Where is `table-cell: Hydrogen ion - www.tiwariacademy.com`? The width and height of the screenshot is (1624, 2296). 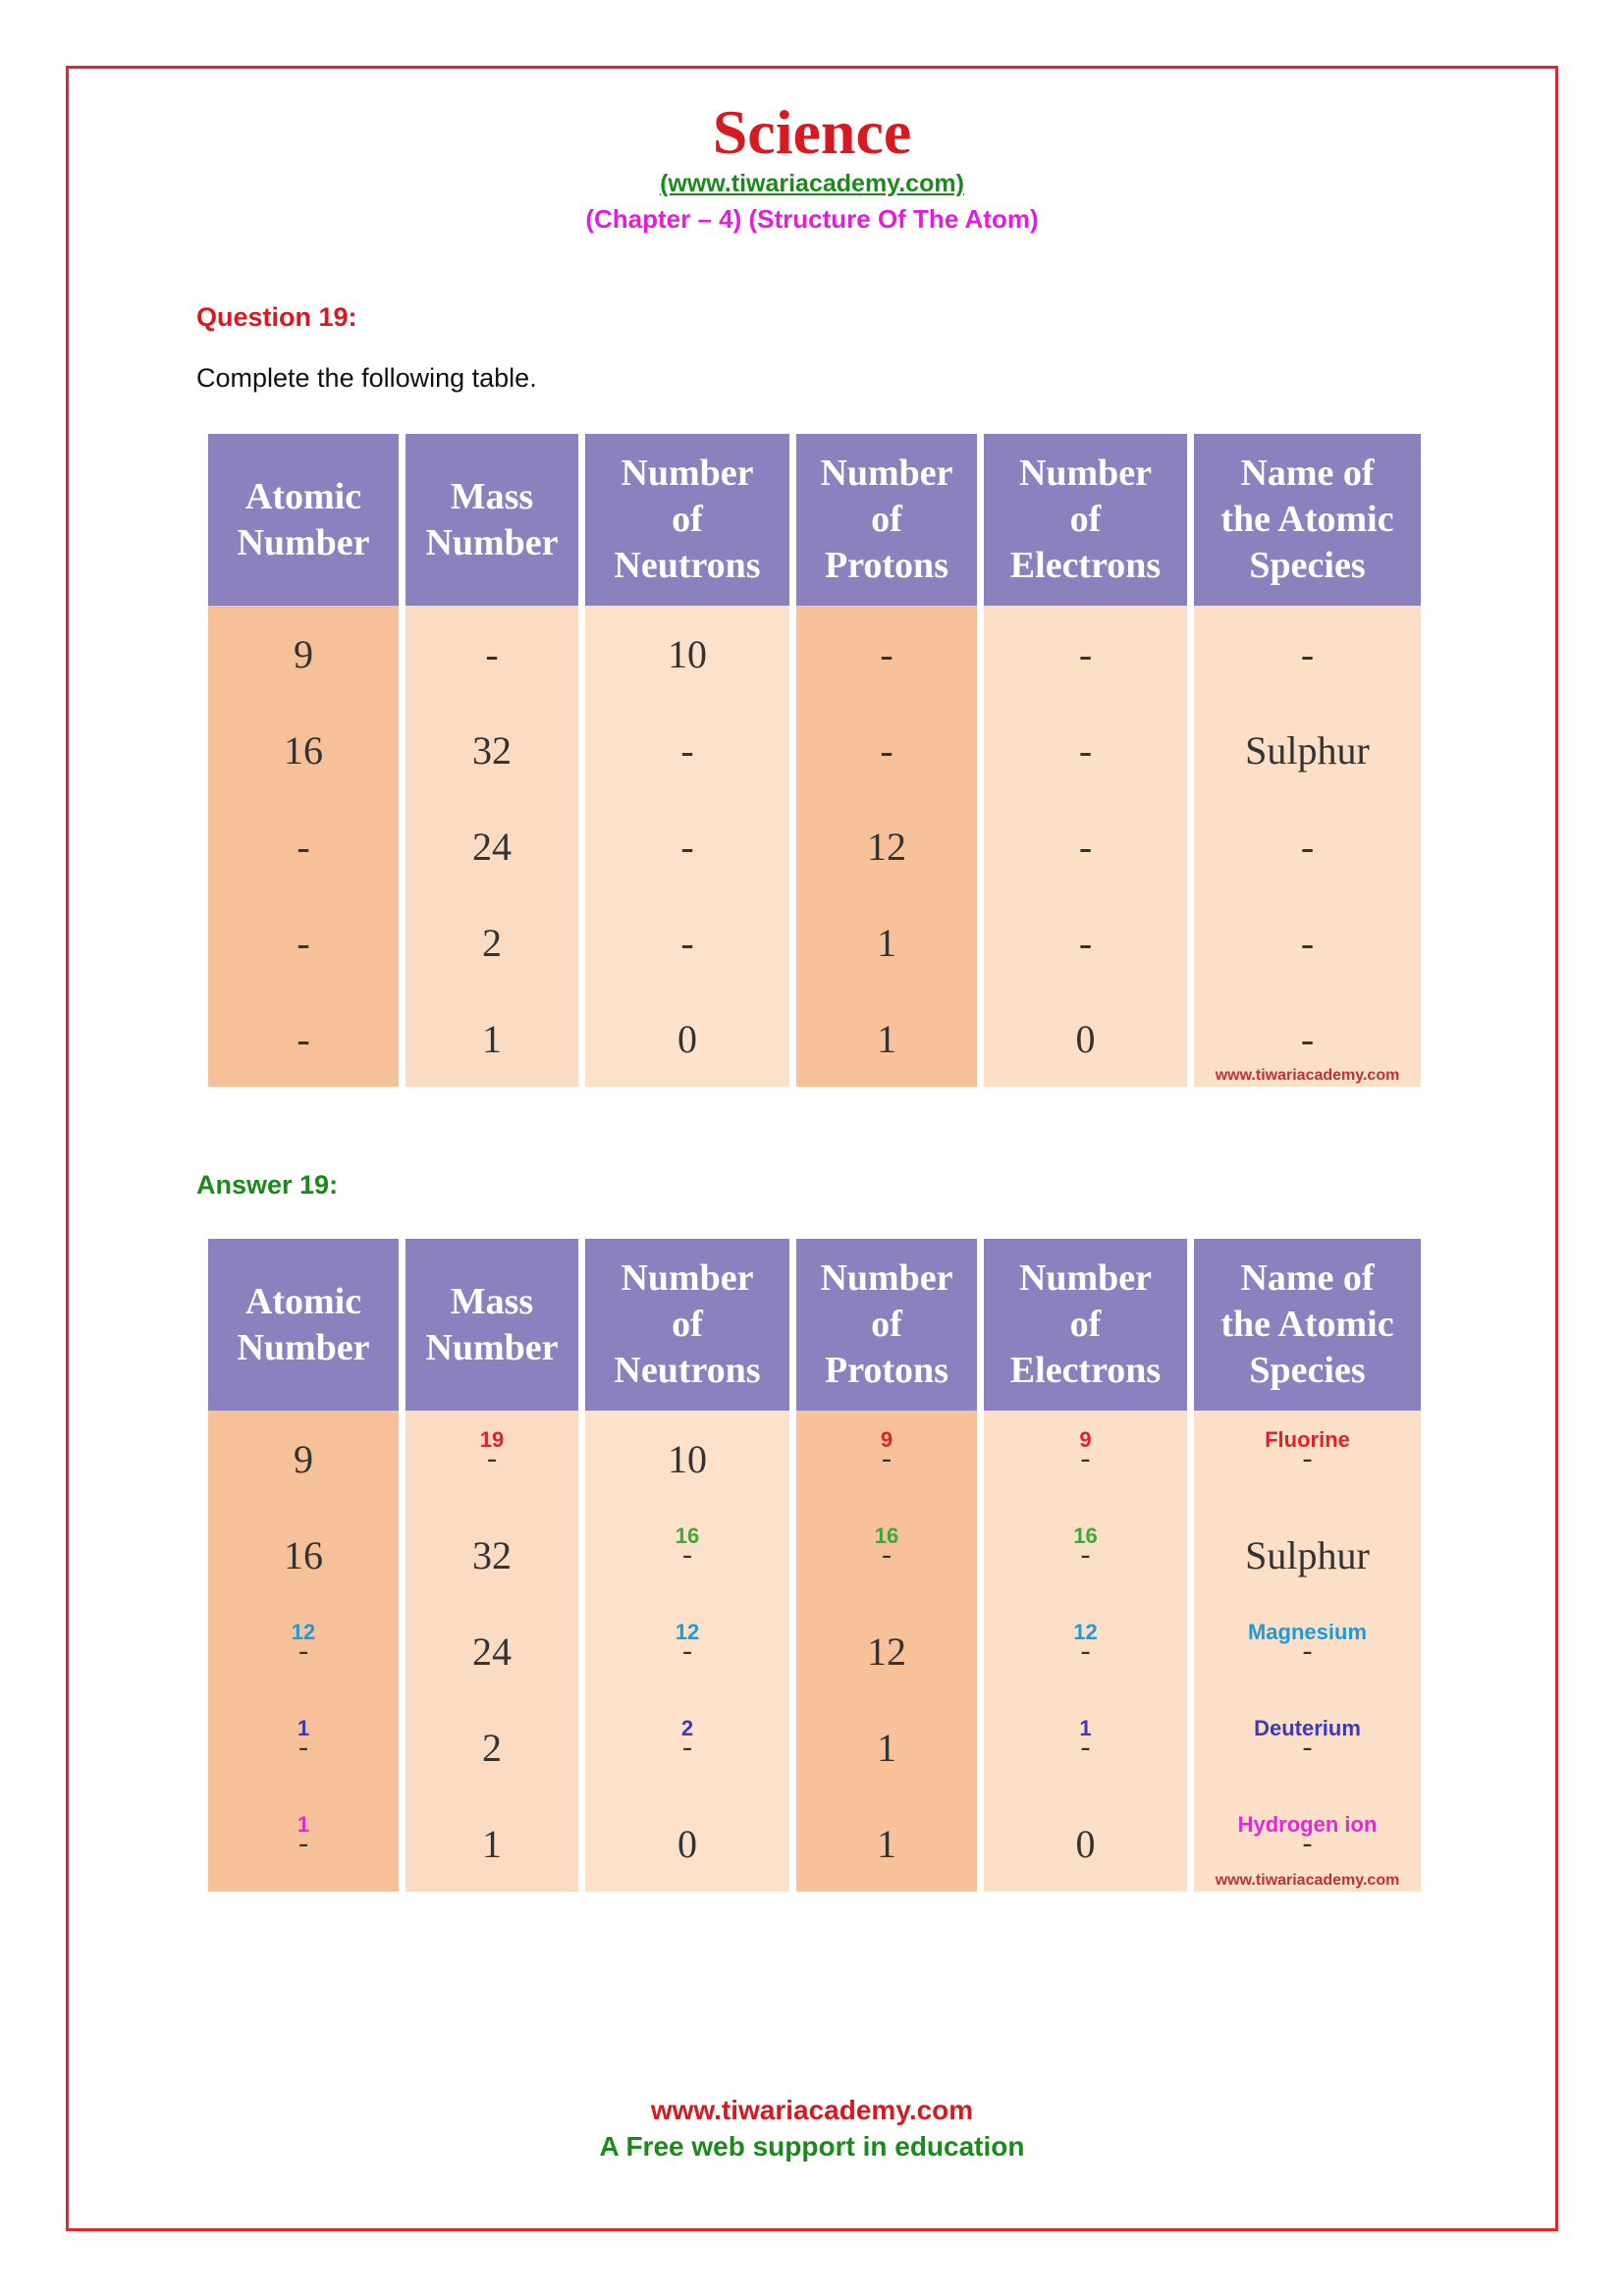 table-cell: Hydrogen ion - www.tiwariacademy.com is located at coordinates (1307, 1844).